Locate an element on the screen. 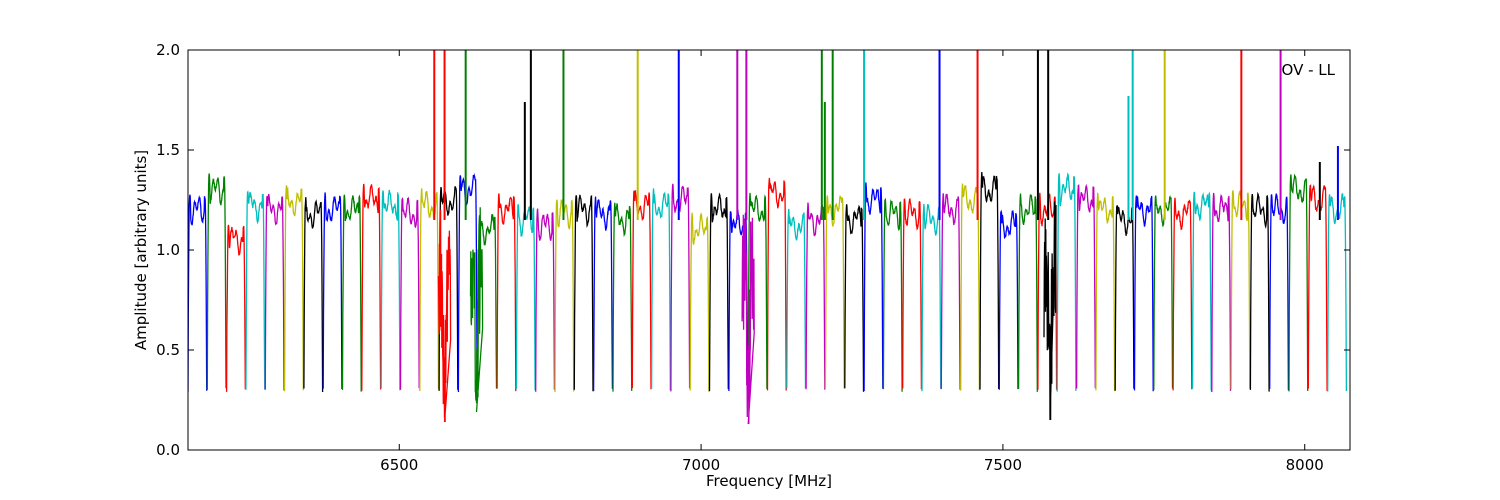 This screenshot has width=1500, height=500. y-tick-label: 2.0 is located at coordinates (168, 50).